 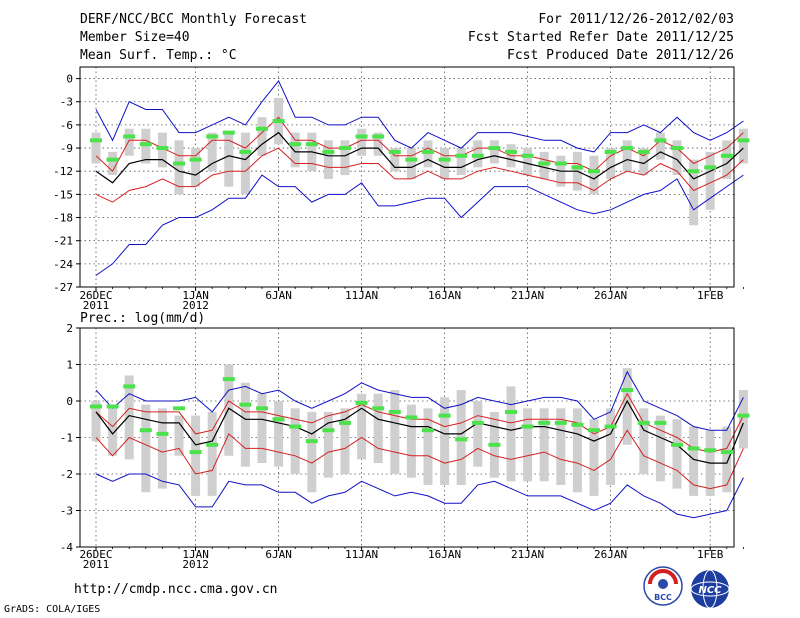 I want to click on x-tick-label: 26DEC, so click(x=95, y=295).